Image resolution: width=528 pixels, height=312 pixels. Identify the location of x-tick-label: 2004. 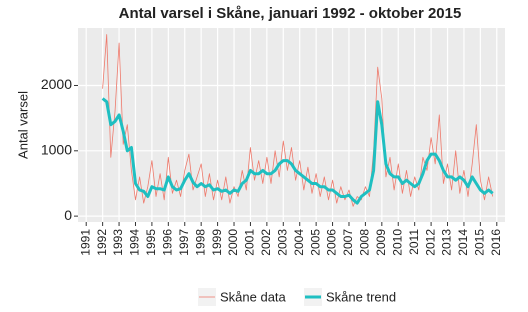
(299, 242).